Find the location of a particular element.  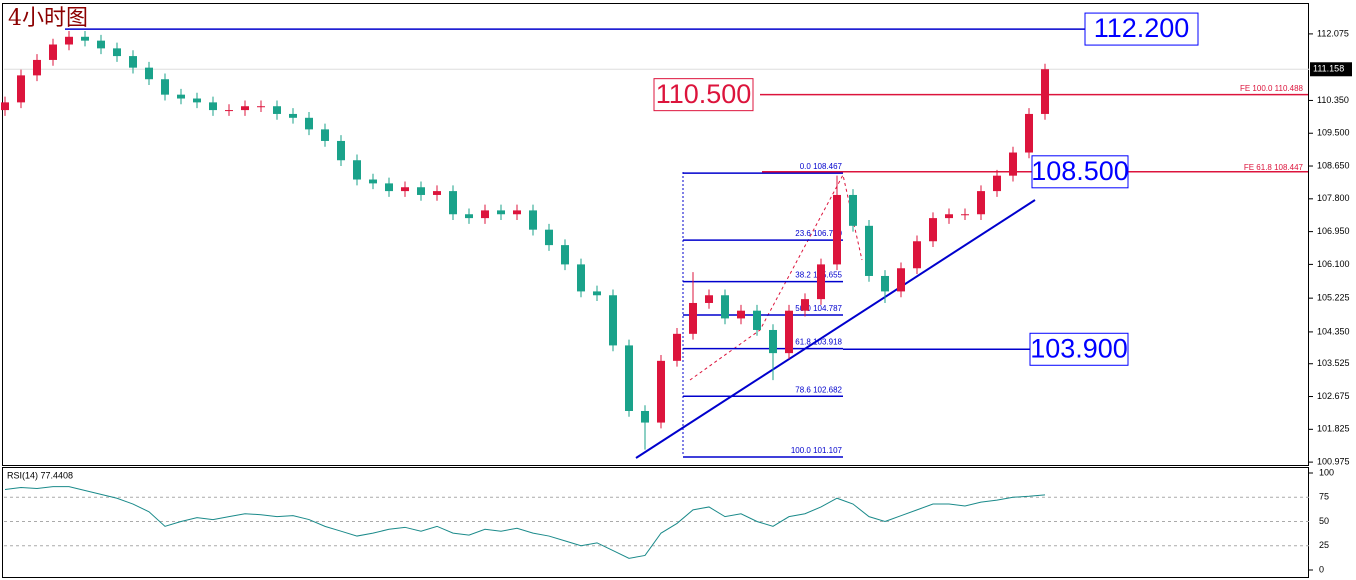

y-tick-label: 112.075 is located at coordinates (1333, 33).